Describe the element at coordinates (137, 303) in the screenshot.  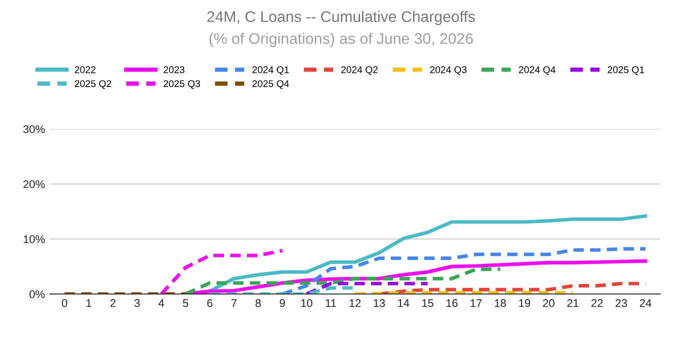
I see `x-tick-label: 3` at that location.